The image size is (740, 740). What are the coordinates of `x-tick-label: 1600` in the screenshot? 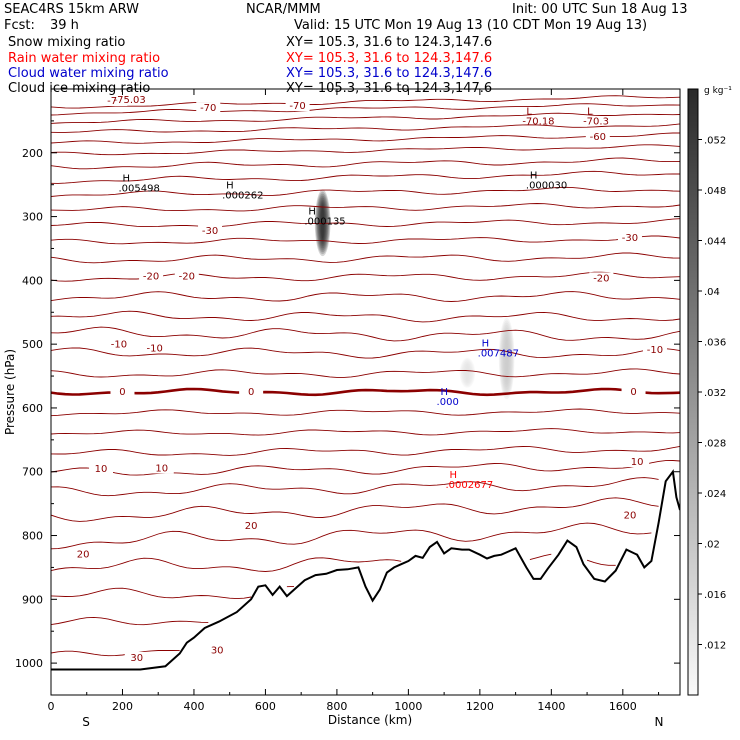 It's located at (623, 706).